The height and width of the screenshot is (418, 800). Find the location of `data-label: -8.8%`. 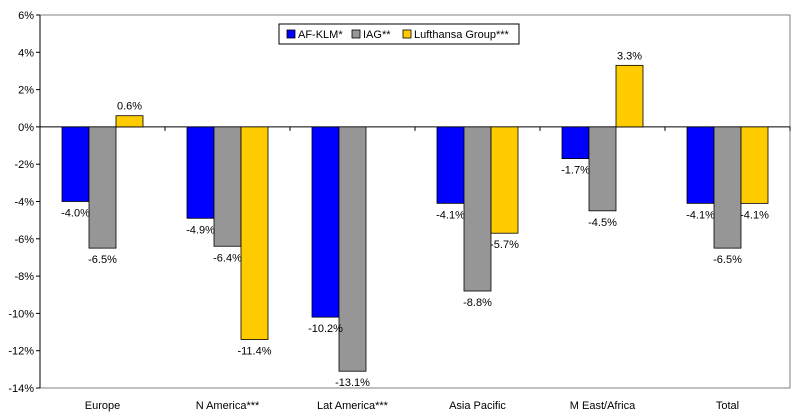

data-label: -8.8% is located at coordinates (477, 303).